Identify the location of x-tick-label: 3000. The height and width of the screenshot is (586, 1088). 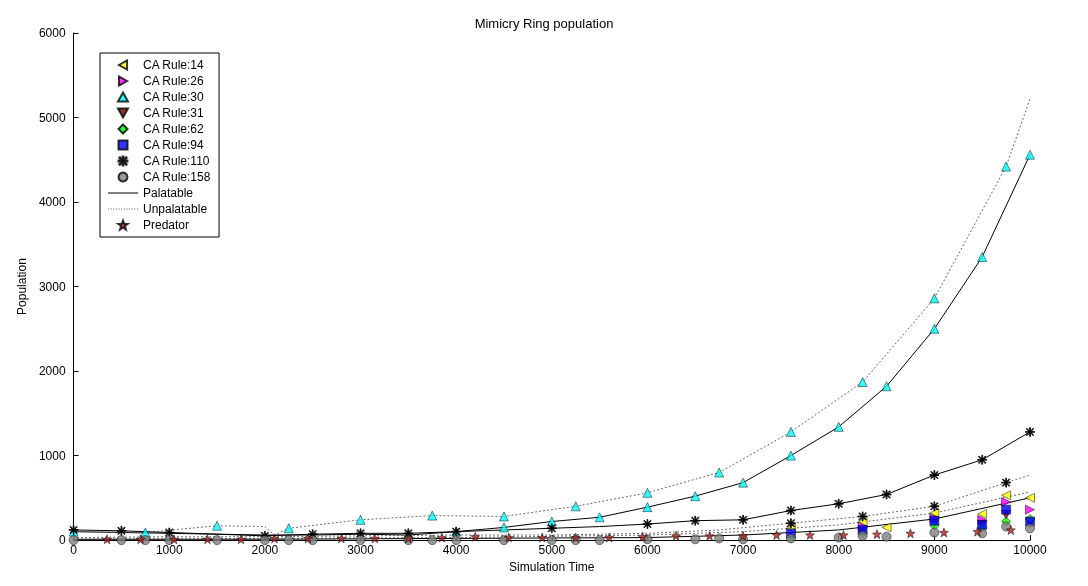
(361, 550).